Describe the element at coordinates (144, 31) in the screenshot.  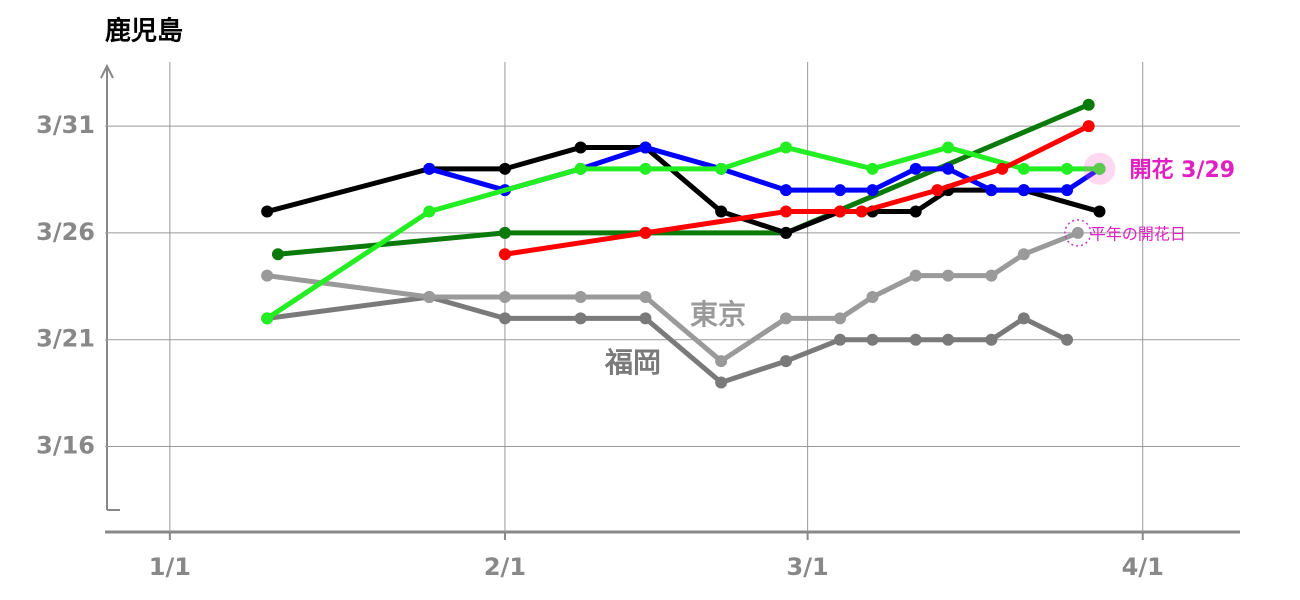
I see `chart-title: 鹿児島` at that location.